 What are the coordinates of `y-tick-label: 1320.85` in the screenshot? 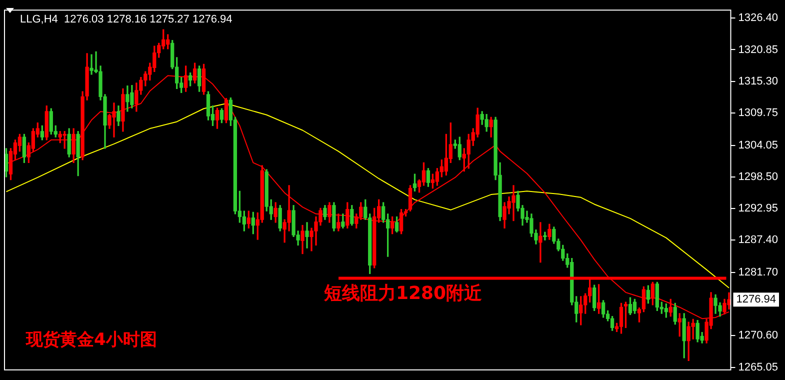 It's located at (758, 50).